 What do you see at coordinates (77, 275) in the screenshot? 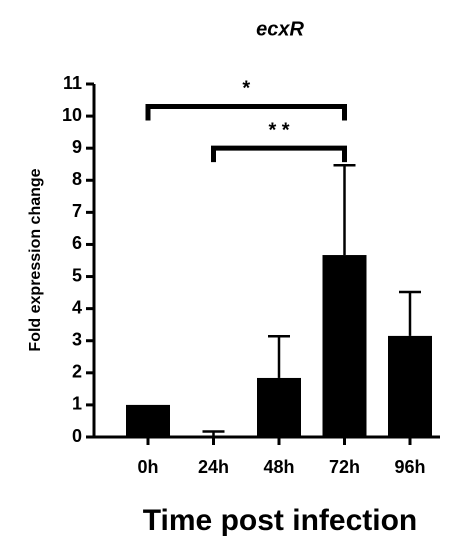
I see `y-tick-label: 5` at bounding box center [77, 275].